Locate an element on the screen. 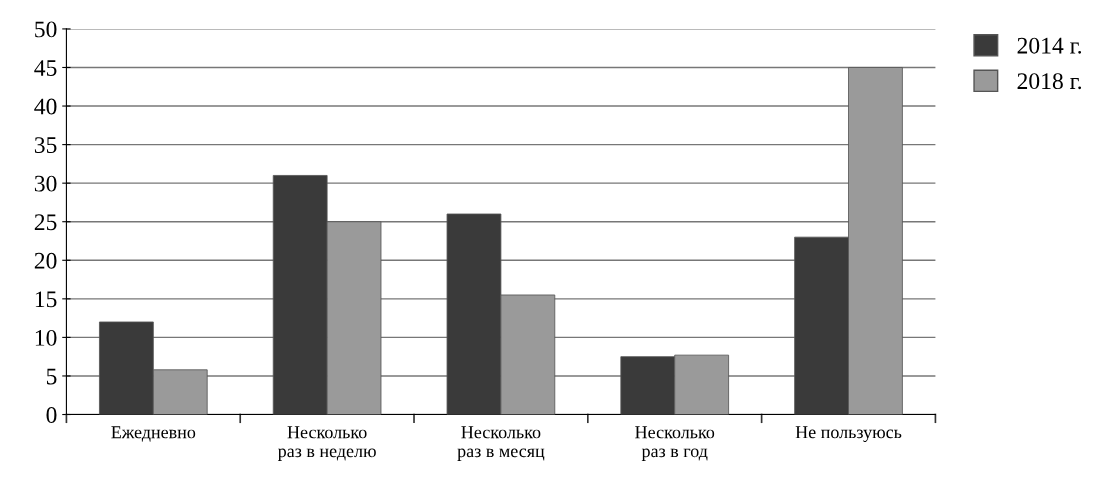  y-tick-label: 30 is located at coordinates (45, 183).